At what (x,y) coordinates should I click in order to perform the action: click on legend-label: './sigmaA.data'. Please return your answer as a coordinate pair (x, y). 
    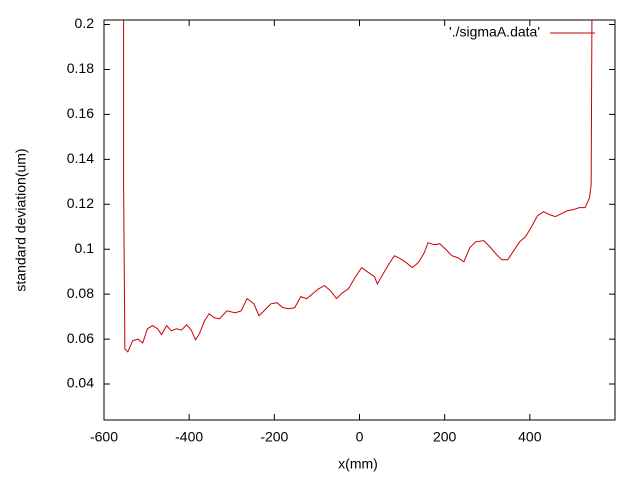
    Looking at the image, I should click on (494, 32).